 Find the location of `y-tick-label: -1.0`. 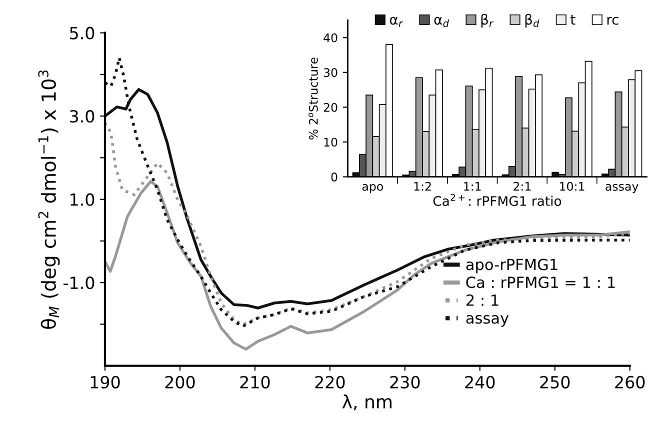

y-tick-label: -1.0 is located at coordinates (79, 283).